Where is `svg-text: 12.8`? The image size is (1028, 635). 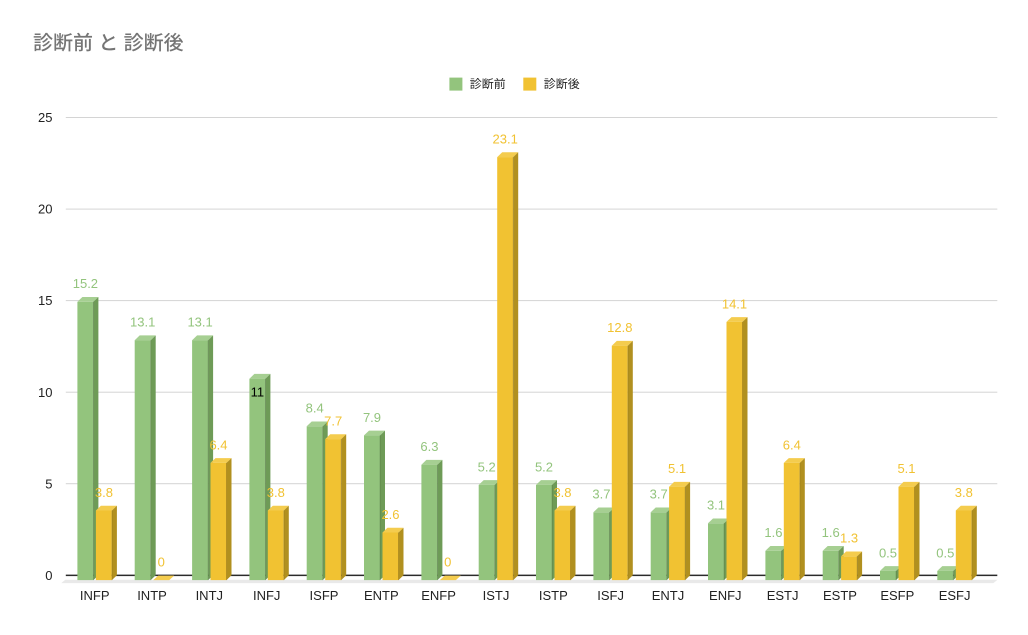 svg-text: 12.8 is located at coordinates (619, 327).